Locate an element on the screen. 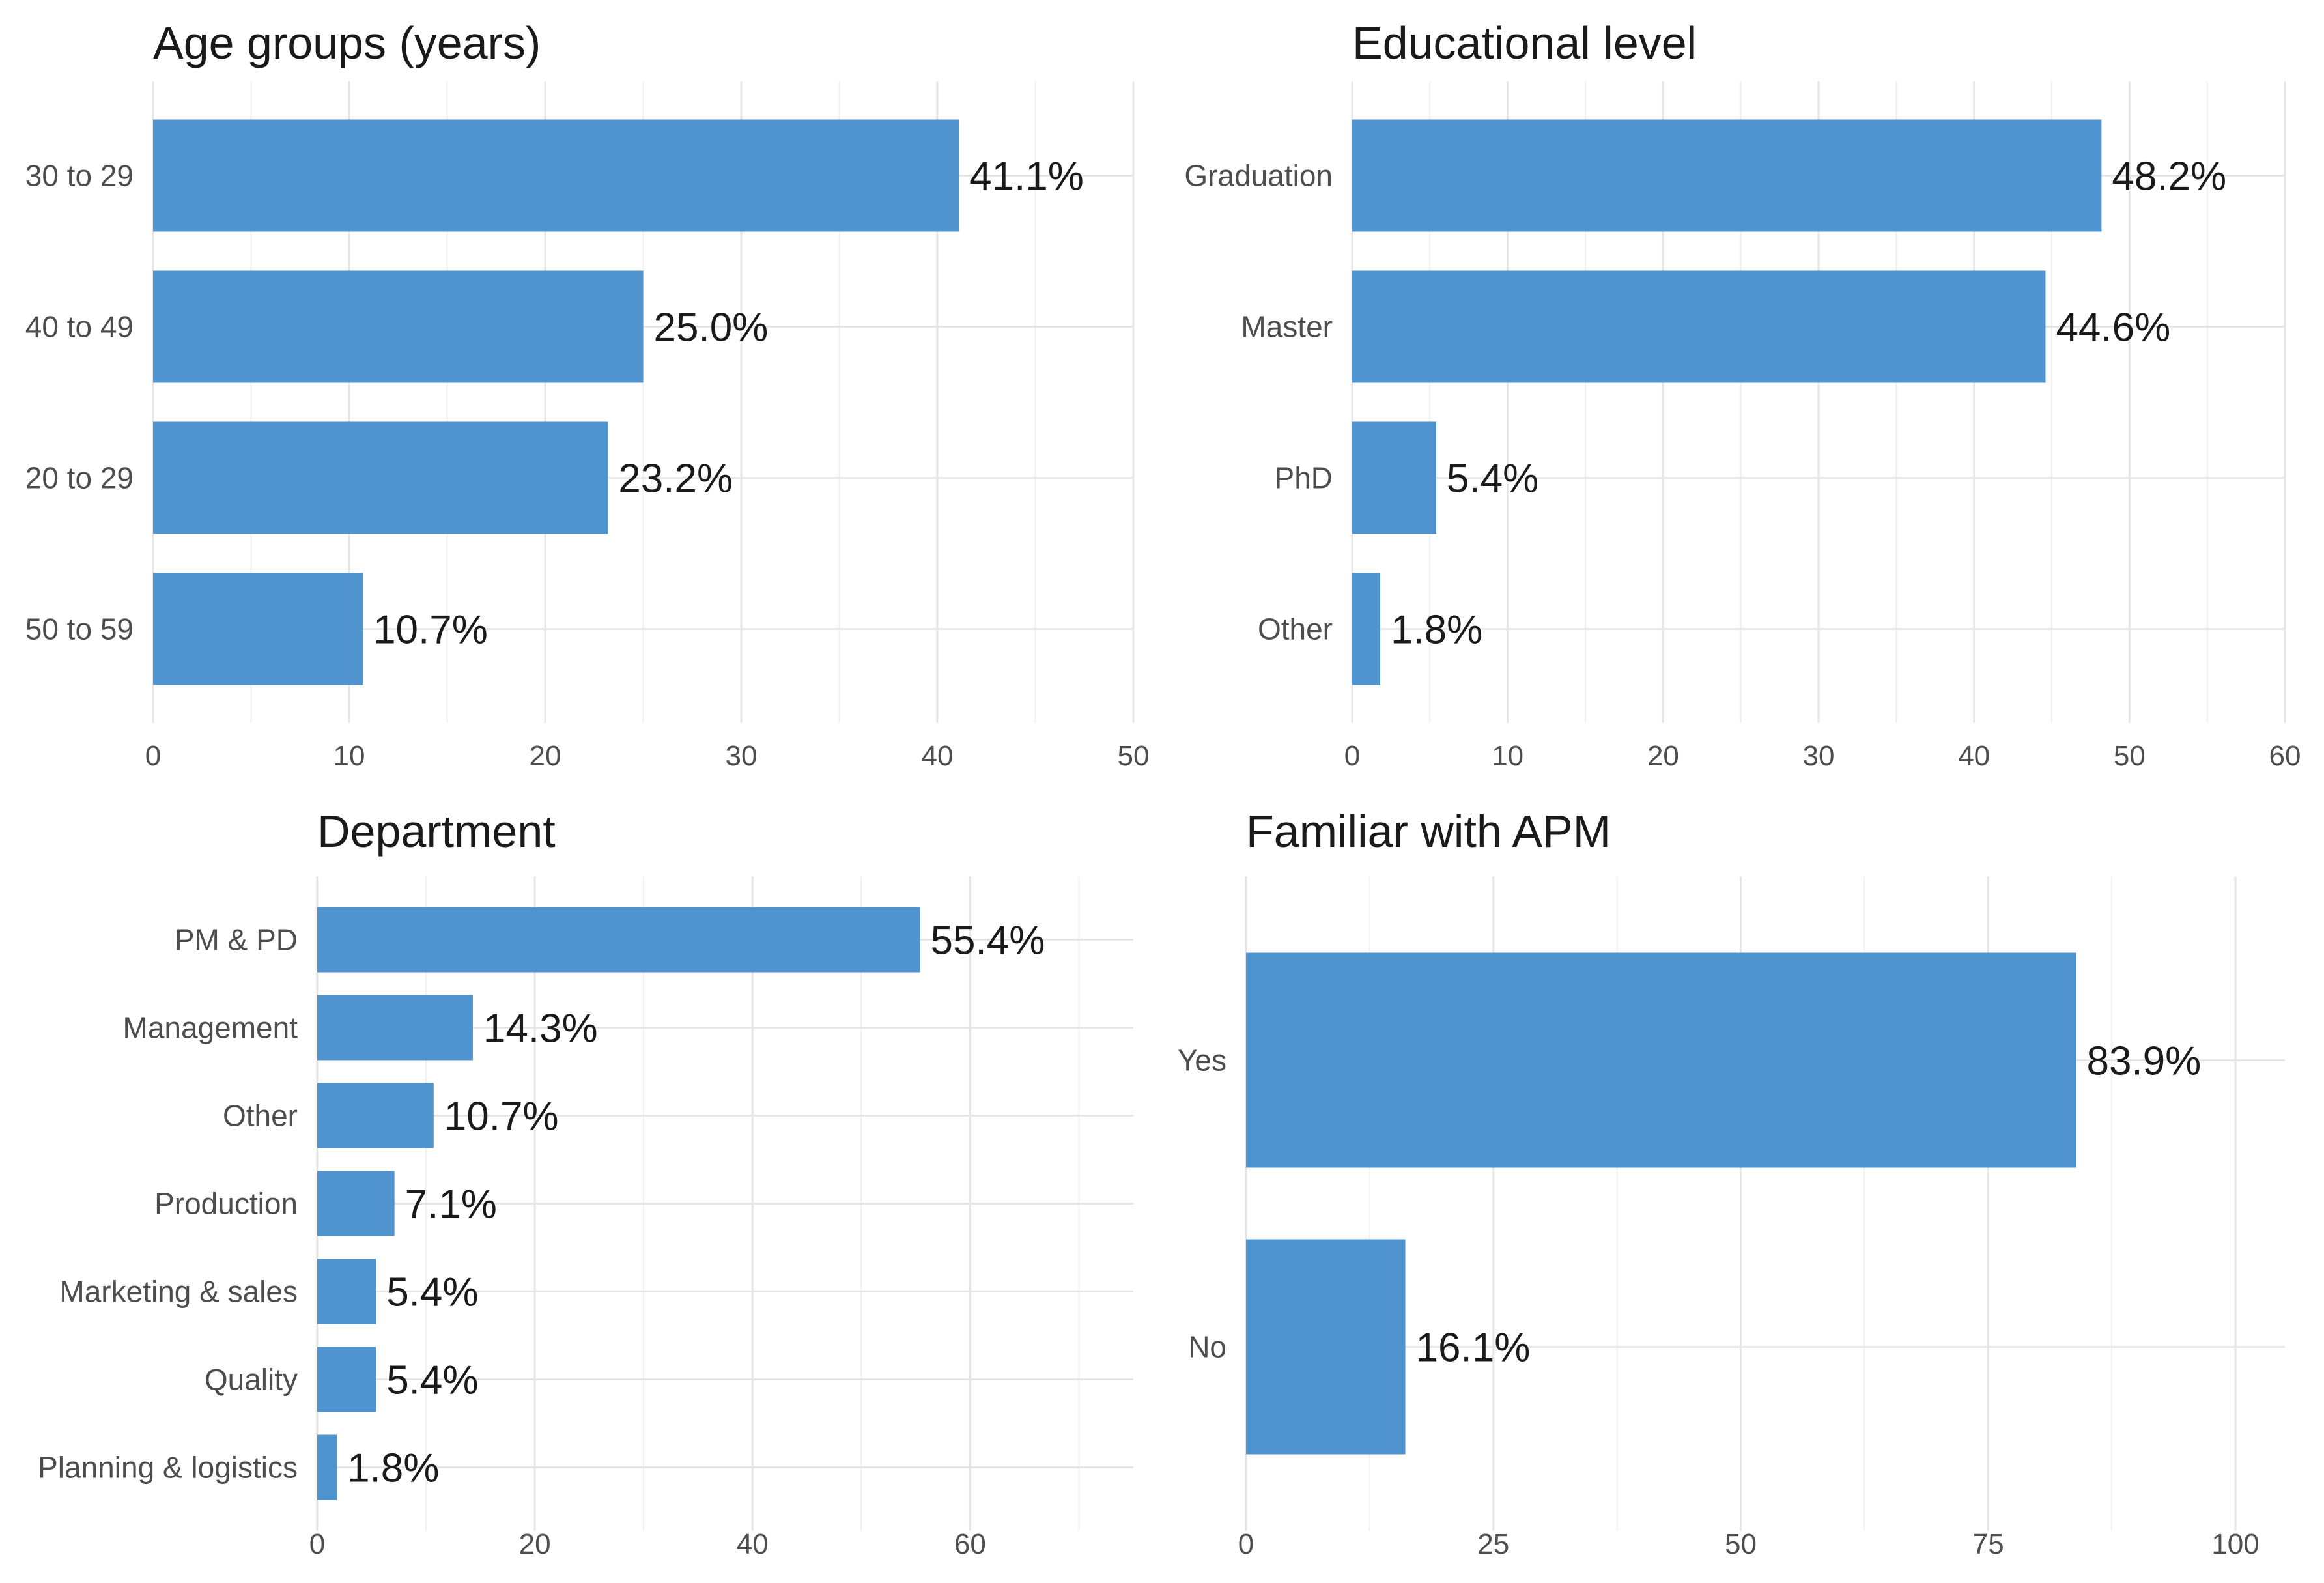 The height and width of the screenshot is (1583, 2324). category-label: Yes is located at coordinates (1202, 1061).